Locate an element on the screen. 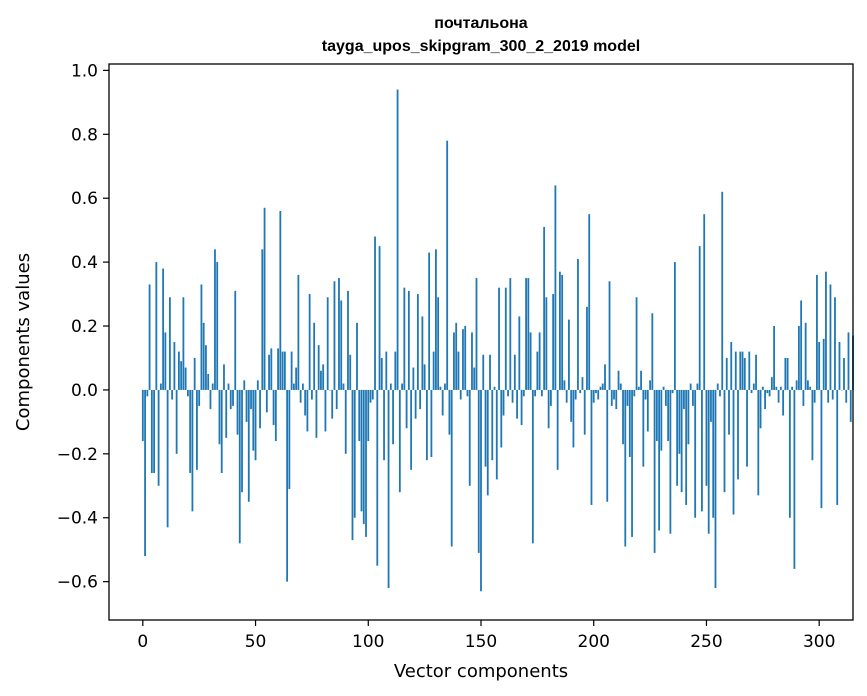 The image size is (867, 696). x-tick-label: 150 is located at coordinates (481, 642).